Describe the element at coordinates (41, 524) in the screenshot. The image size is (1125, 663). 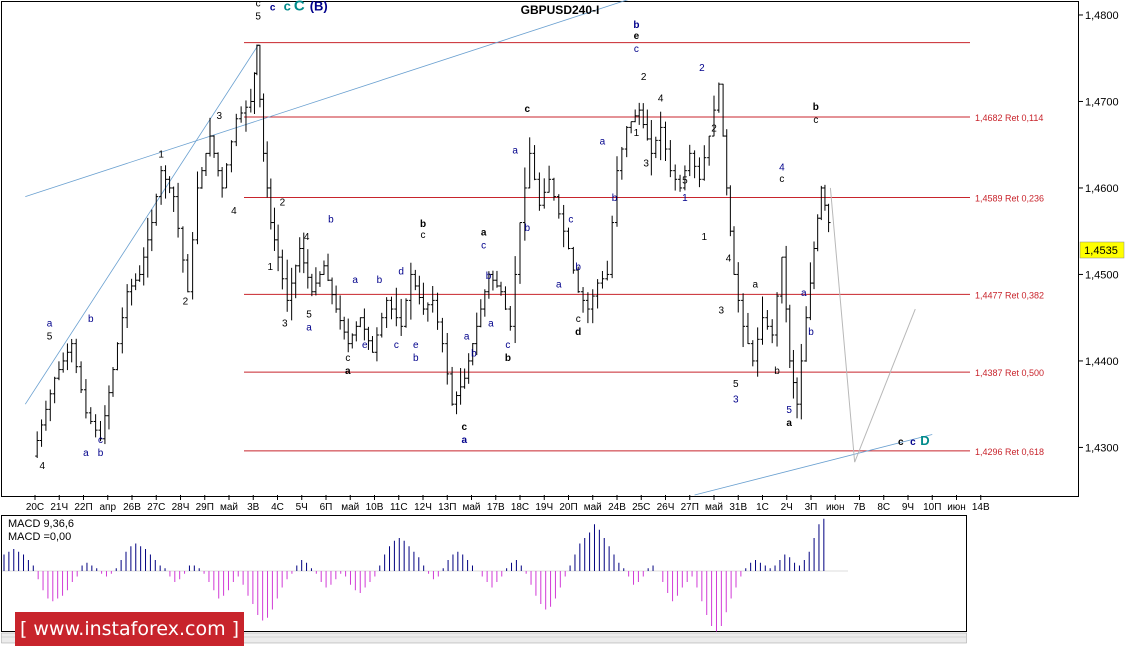
I see `macd-label-1: MACD 9,36,6` at that location.